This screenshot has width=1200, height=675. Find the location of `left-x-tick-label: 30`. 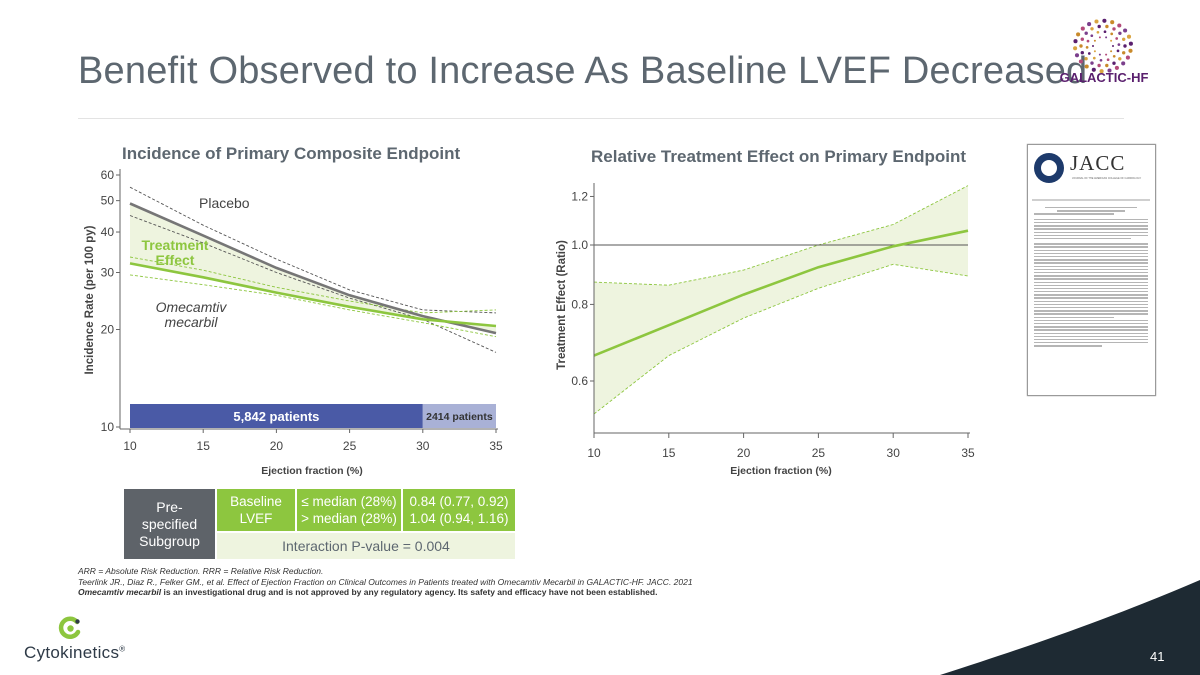

left-x-tick-label: 30 is located at coordinates (423, 446).